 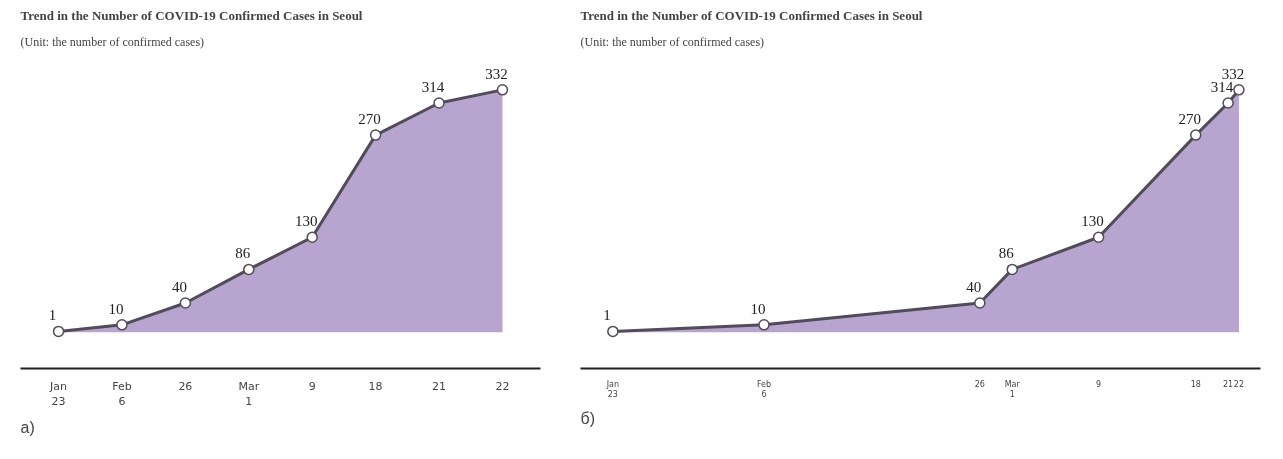 What do you see at coordinates (433, 86) in the screenshot?
I see `data-label: 314` at bounding box center [433, 86].